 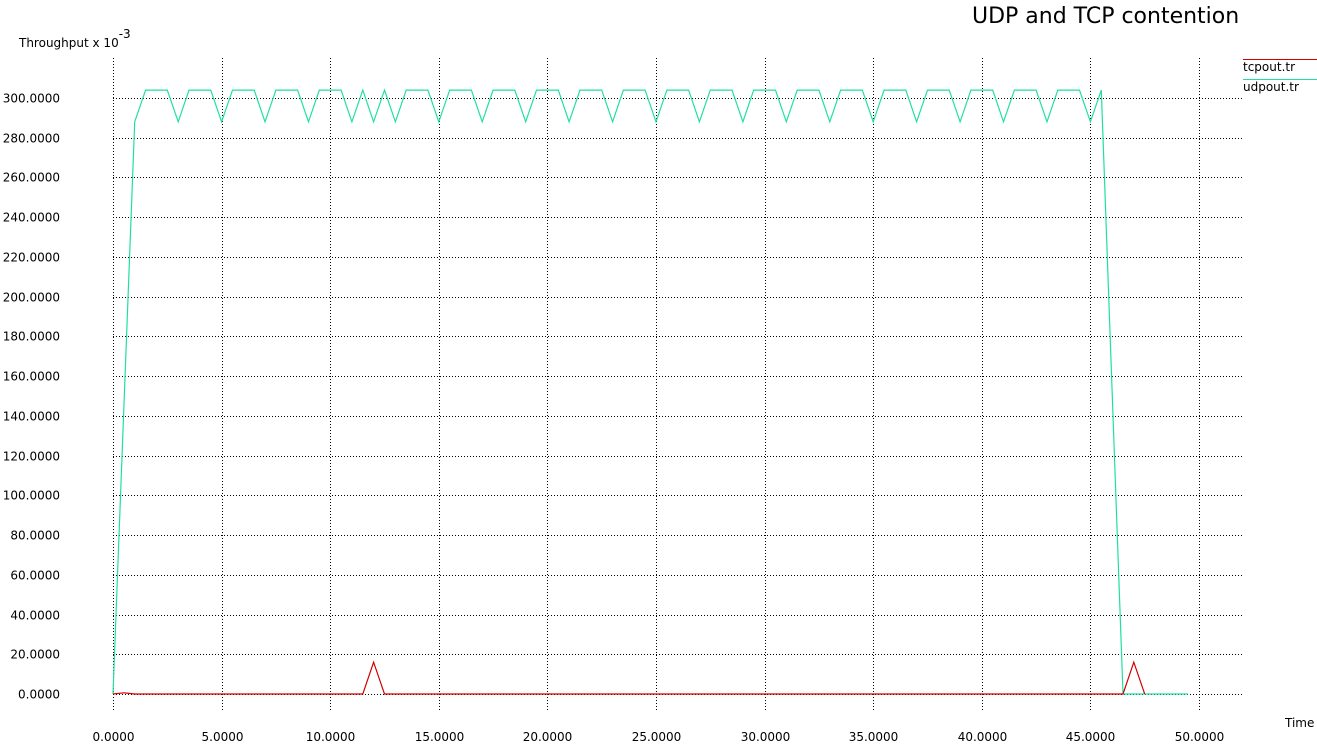 What do you see at coordinates (31, 178) in the screenshot?
I see `y-tick-label: 260.0000` at bounding box center [31, 178].